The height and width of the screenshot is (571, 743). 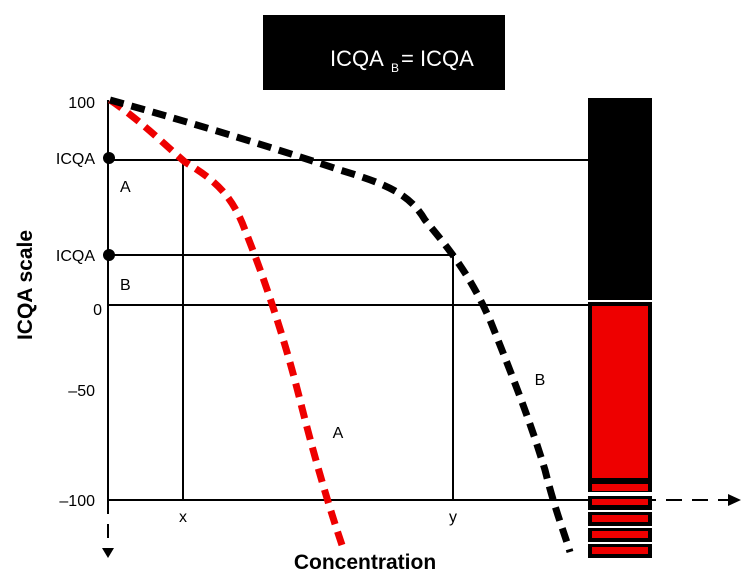 I want to click on y-top-label: 100, so click(x=81, y=103).